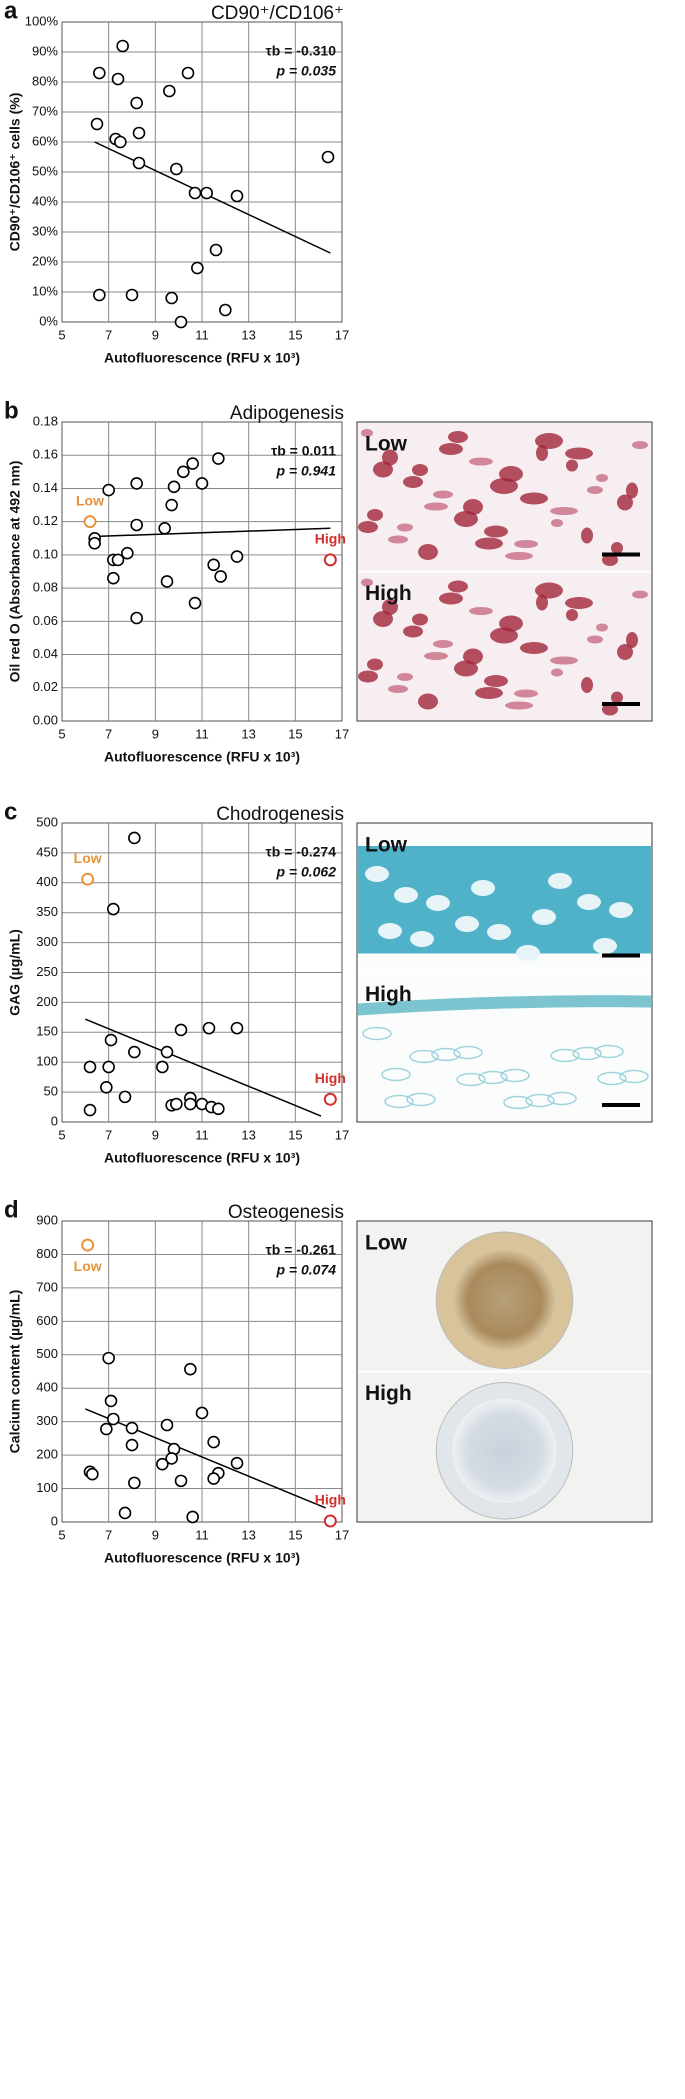 The height and width of the screenshot is (2099, 685). I want to click on y-tick-label: 350, so click(47, 911).